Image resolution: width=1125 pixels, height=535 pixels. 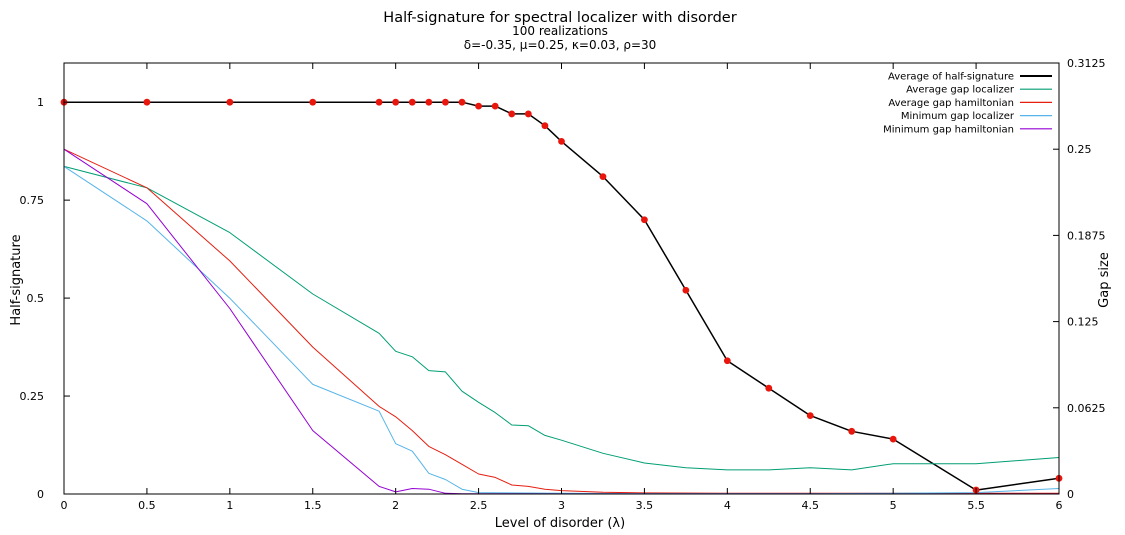 I want to click on legend-label: Minimum gap localizer, so click(x=958, y=116).